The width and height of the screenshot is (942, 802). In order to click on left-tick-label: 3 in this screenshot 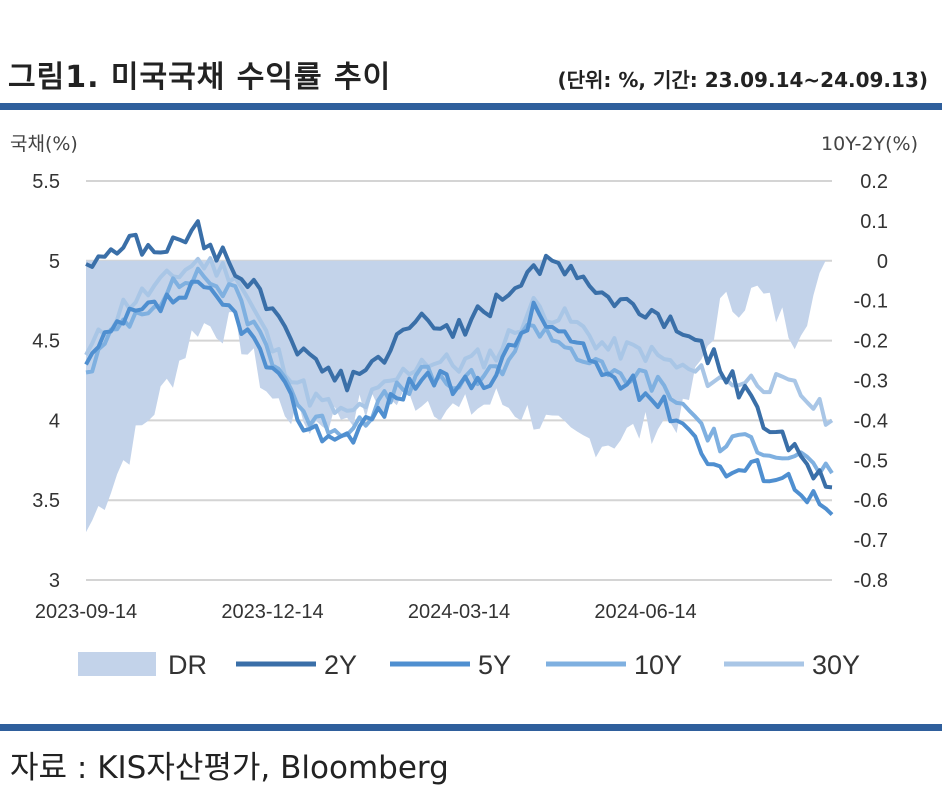, I will do `click(54, 581)`.